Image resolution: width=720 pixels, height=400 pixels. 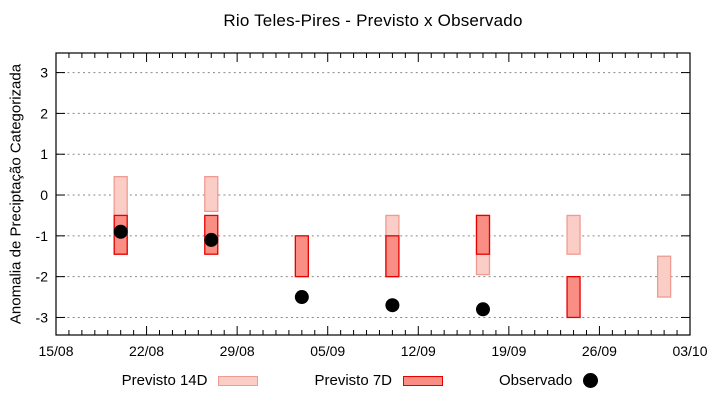 I want to click on legend: Previsto 14D Previsto 7D Observado, so click(x=360, y=380).